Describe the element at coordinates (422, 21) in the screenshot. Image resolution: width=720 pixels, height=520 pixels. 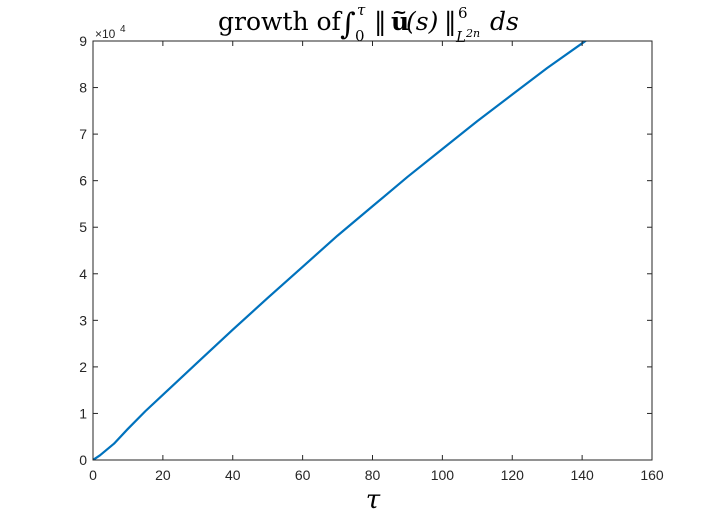
I see `title-argument: (s)` at that location.